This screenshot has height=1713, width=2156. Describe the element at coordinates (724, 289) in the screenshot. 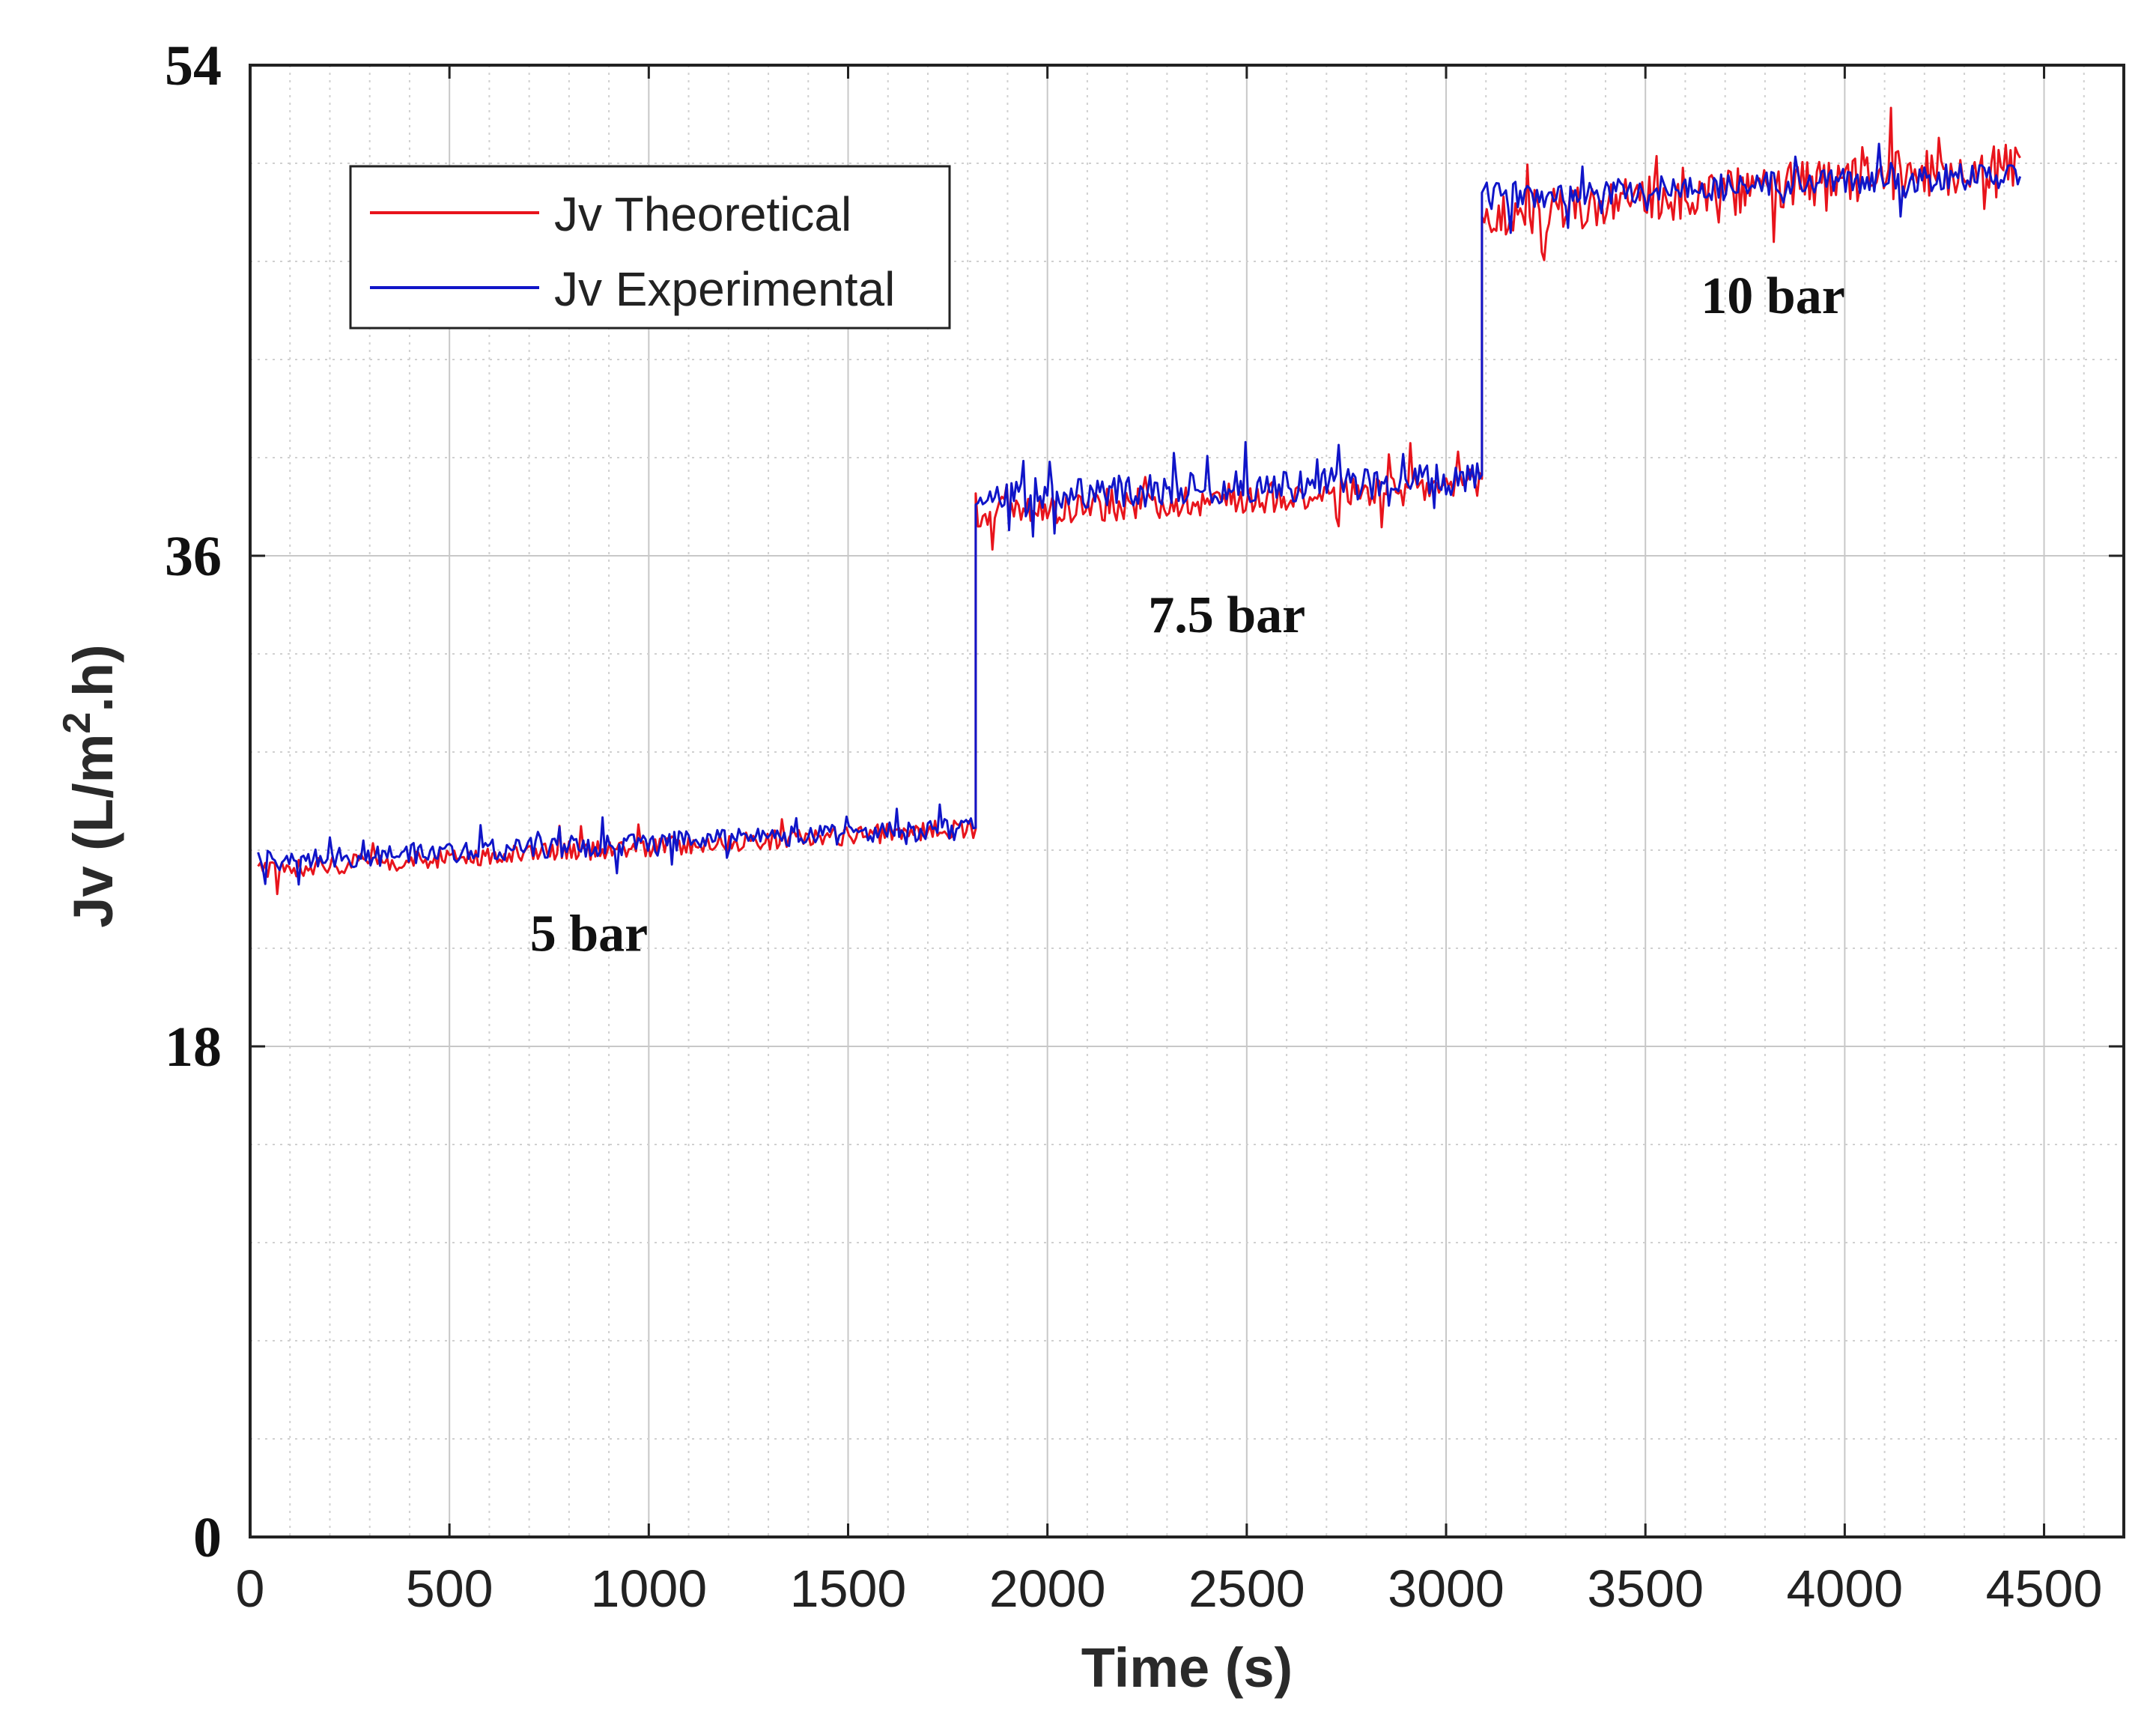

I see `legend-entry-label: Jv Experimental` at that location.